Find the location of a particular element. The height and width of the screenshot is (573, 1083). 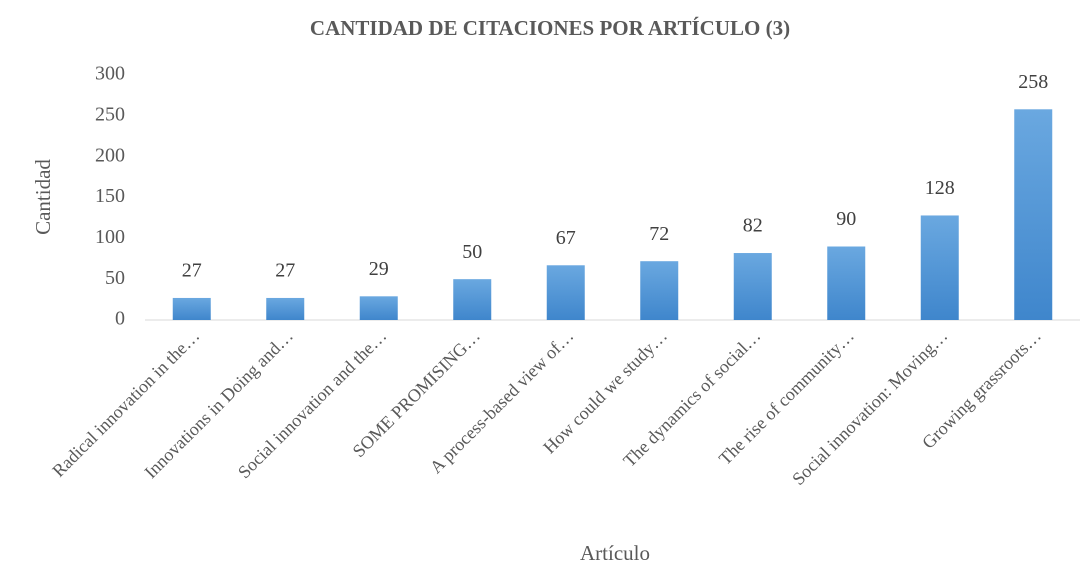

y-axis-title: Cantidad is located at coordinates (43, 197).